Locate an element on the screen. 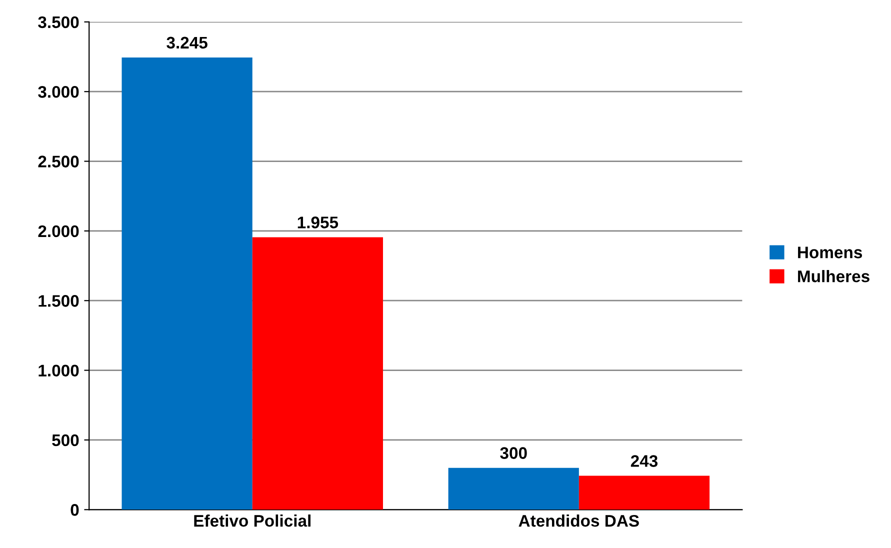 The image size is (891, 548). data-label: 1.955 is located at coordinates (318, 222).